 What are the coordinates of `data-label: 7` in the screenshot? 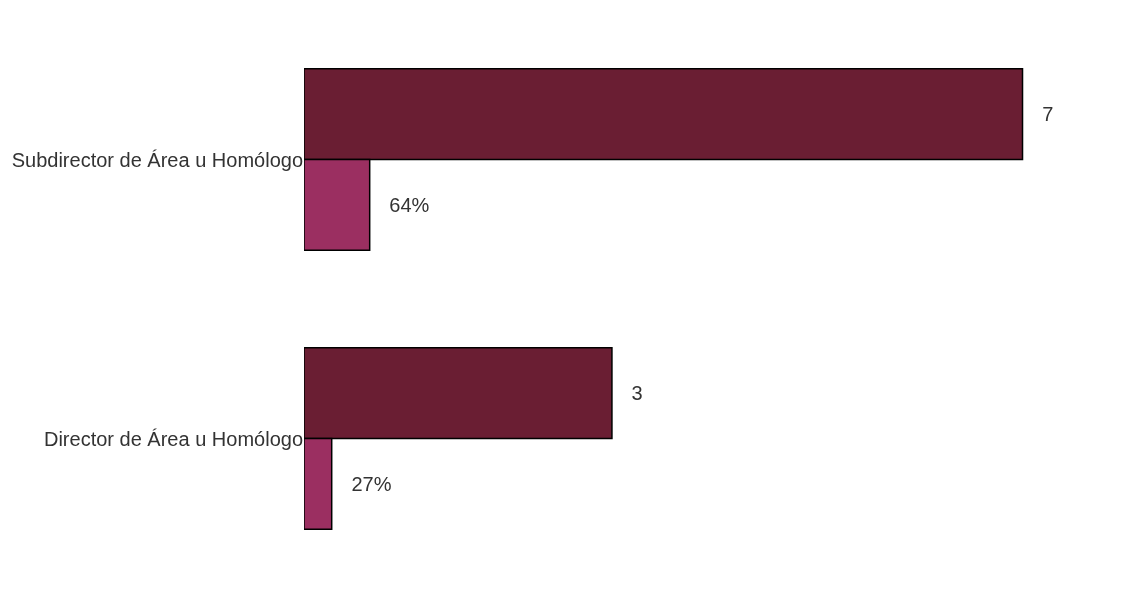 It's located at (1039, 114).